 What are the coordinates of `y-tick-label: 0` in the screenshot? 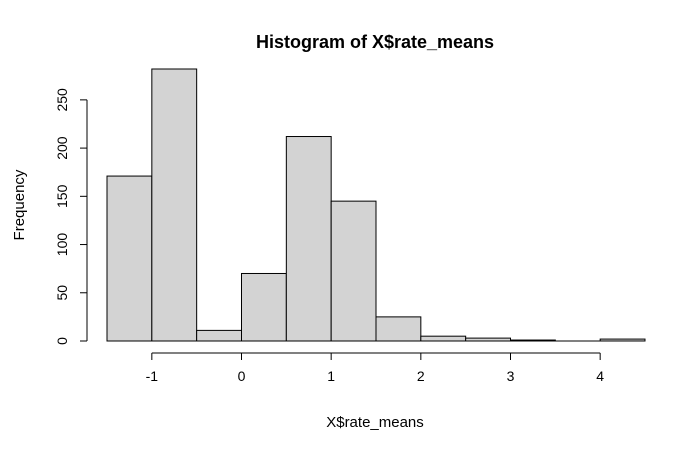 It's located at (62, 341).